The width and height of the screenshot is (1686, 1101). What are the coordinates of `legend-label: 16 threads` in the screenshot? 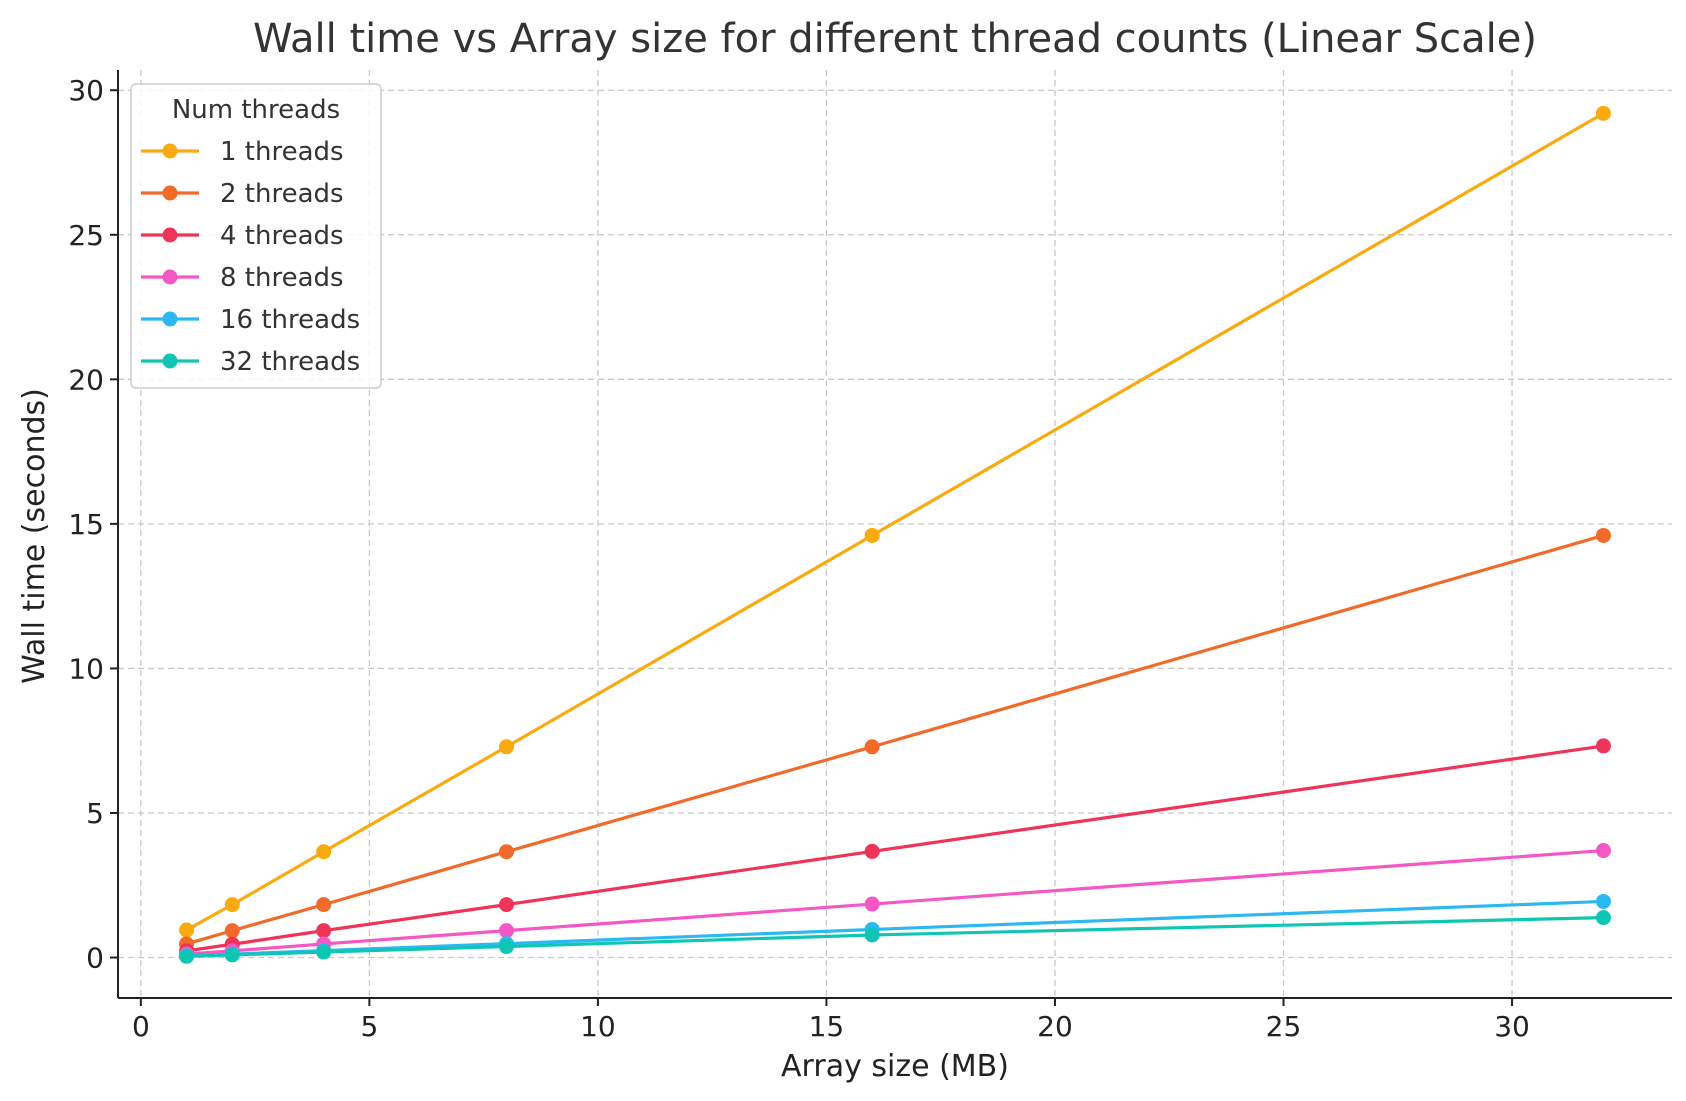 It's located at (290, 320).